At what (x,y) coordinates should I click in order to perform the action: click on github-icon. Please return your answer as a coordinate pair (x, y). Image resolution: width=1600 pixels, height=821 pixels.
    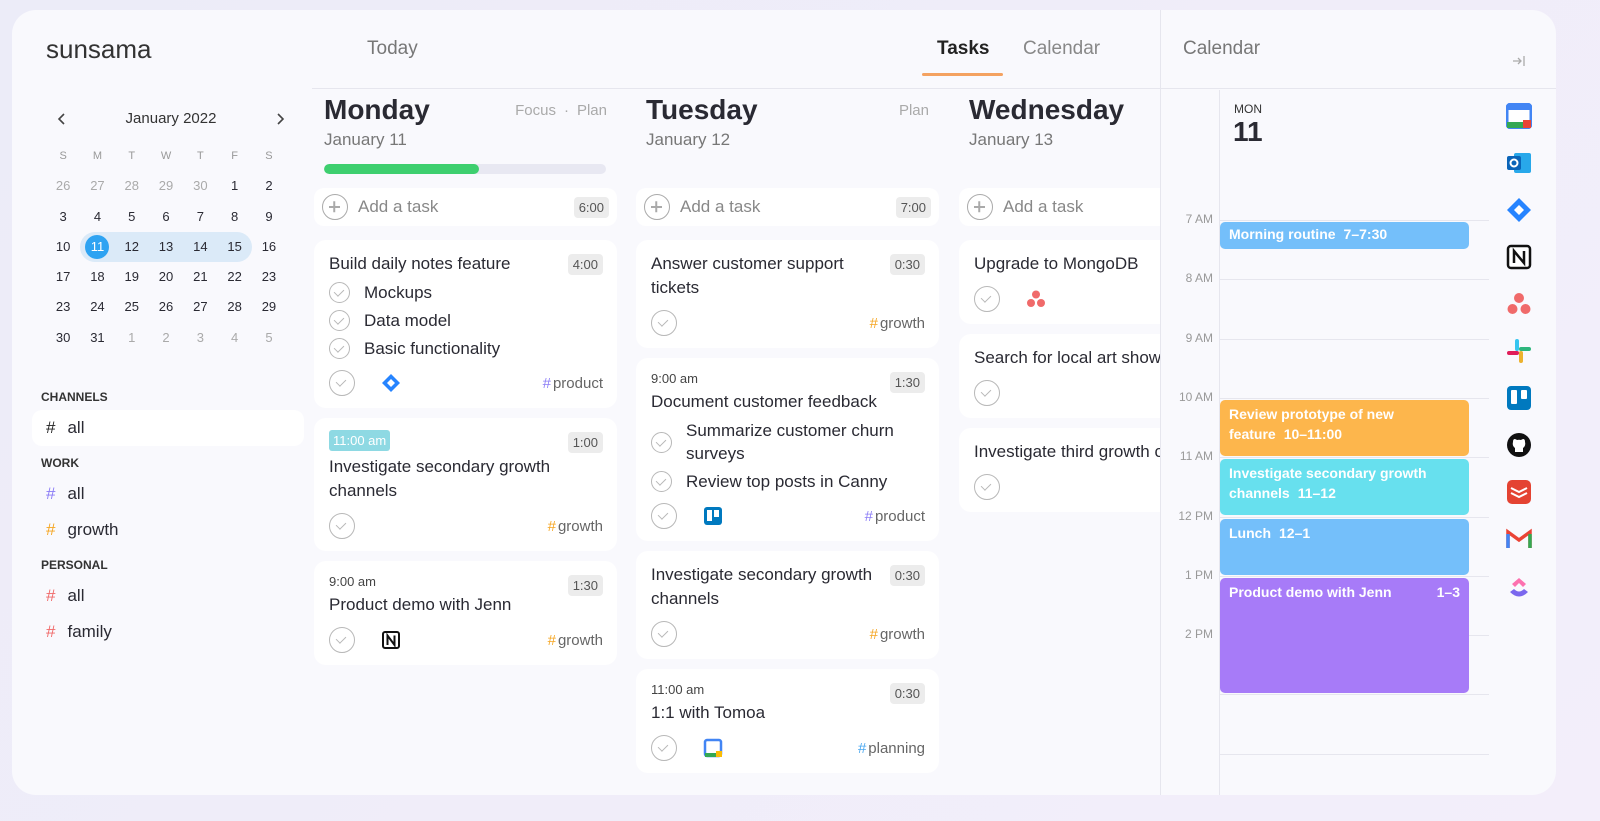
    Looking at the image, I should click on (1519, 445).